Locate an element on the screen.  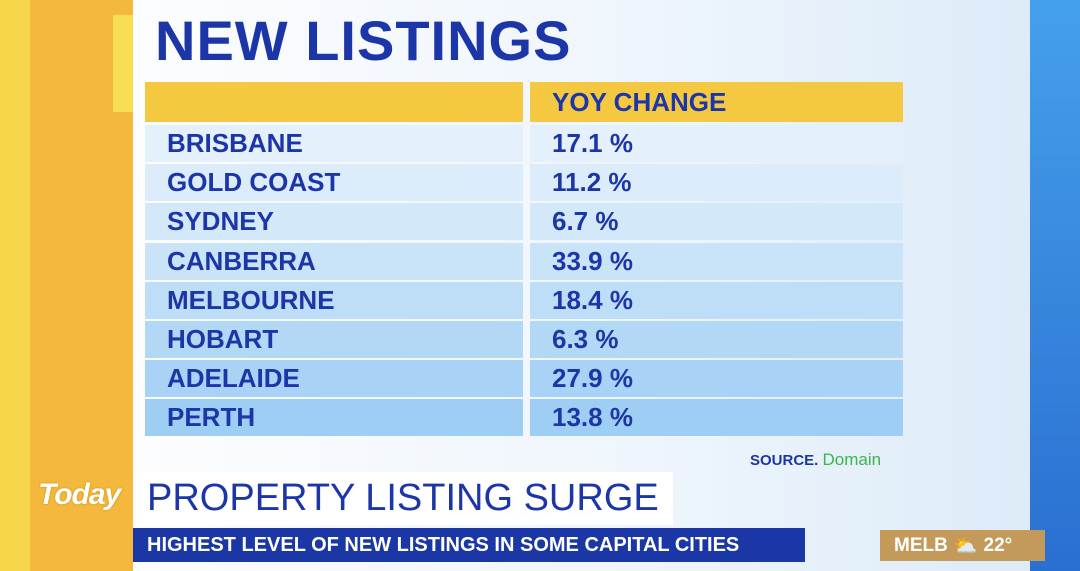
yoy-change-cell: 17.1 % is located at coordinates (716, 143).